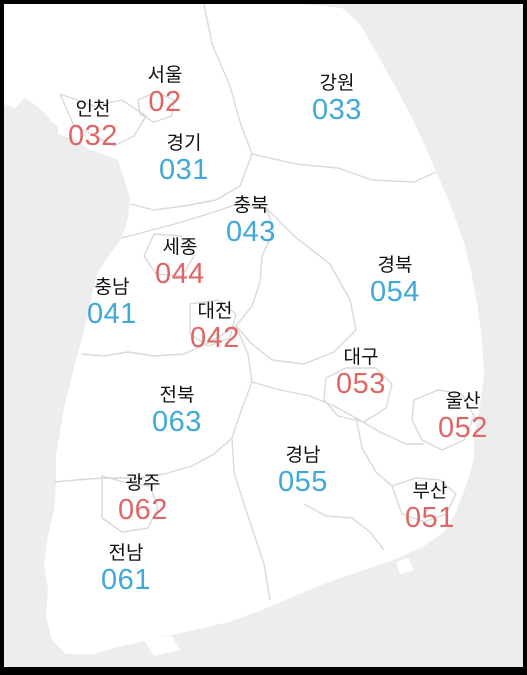 The width and height of the screenshot is (527, 675). I want to click on region-name: 서울, so click(165, 75).